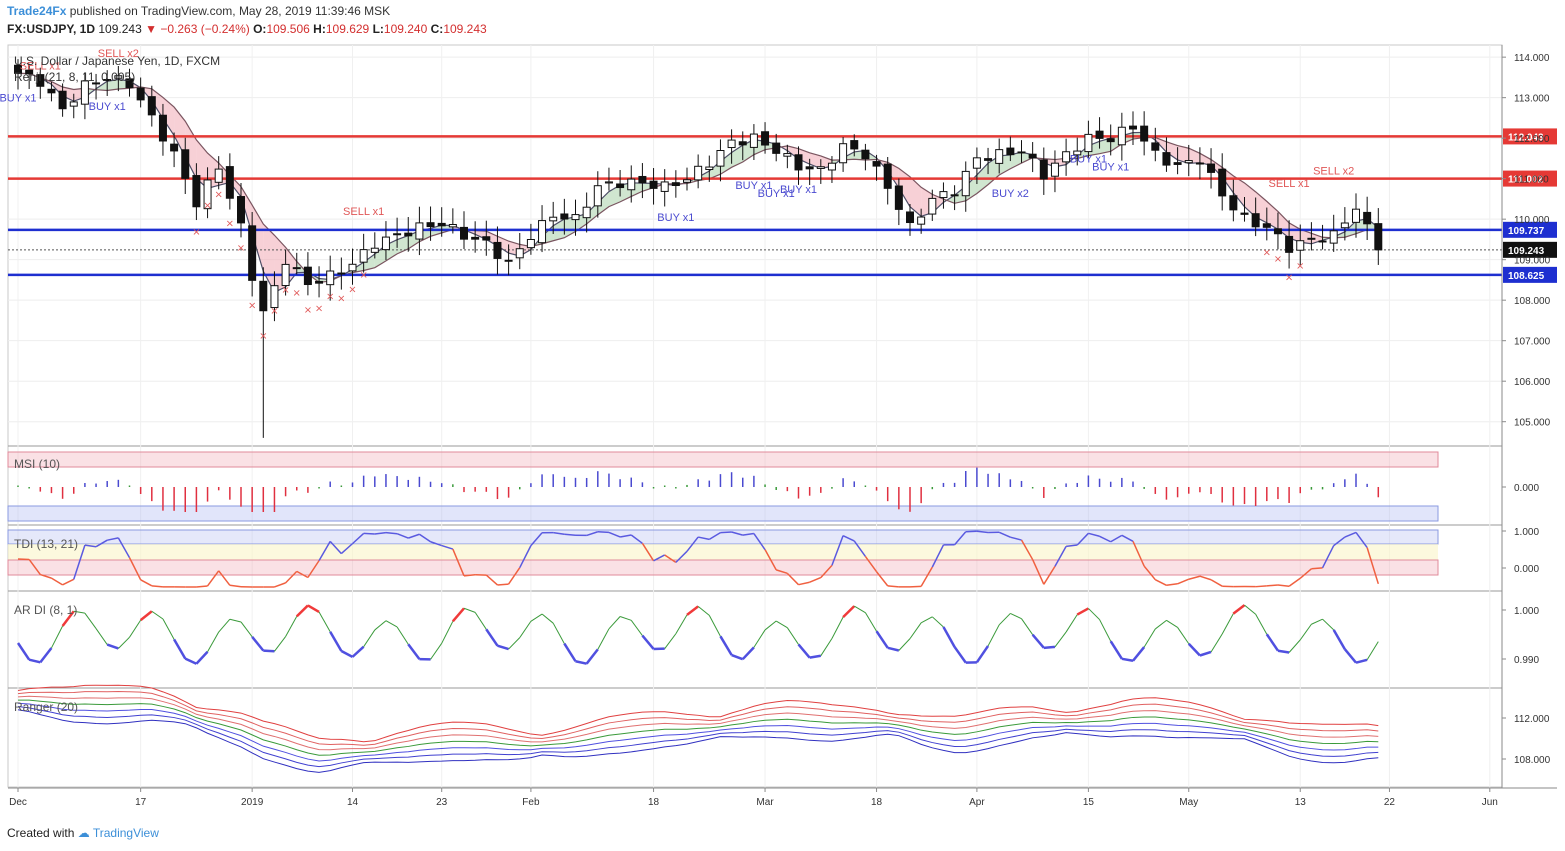 The image size is (1565, 851). I want to click on price-level-label: 111.002, so click(1525, 180).